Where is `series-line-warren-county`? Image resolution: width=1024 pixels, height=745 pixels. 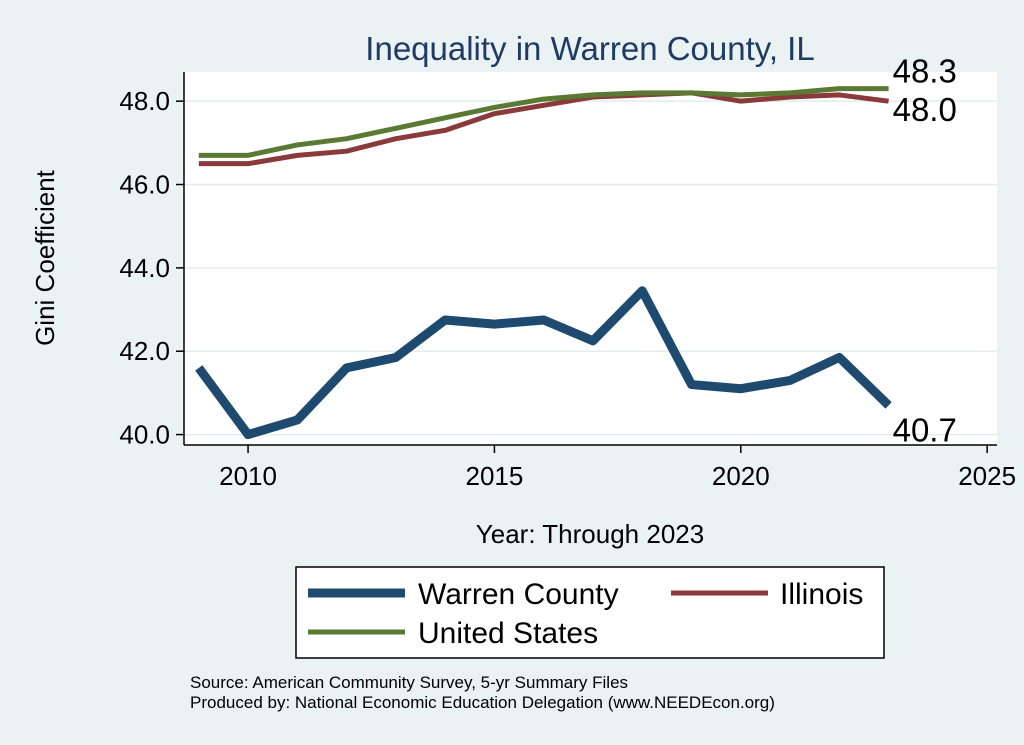
series-line-warren-county is located at coordinates (543, 363).